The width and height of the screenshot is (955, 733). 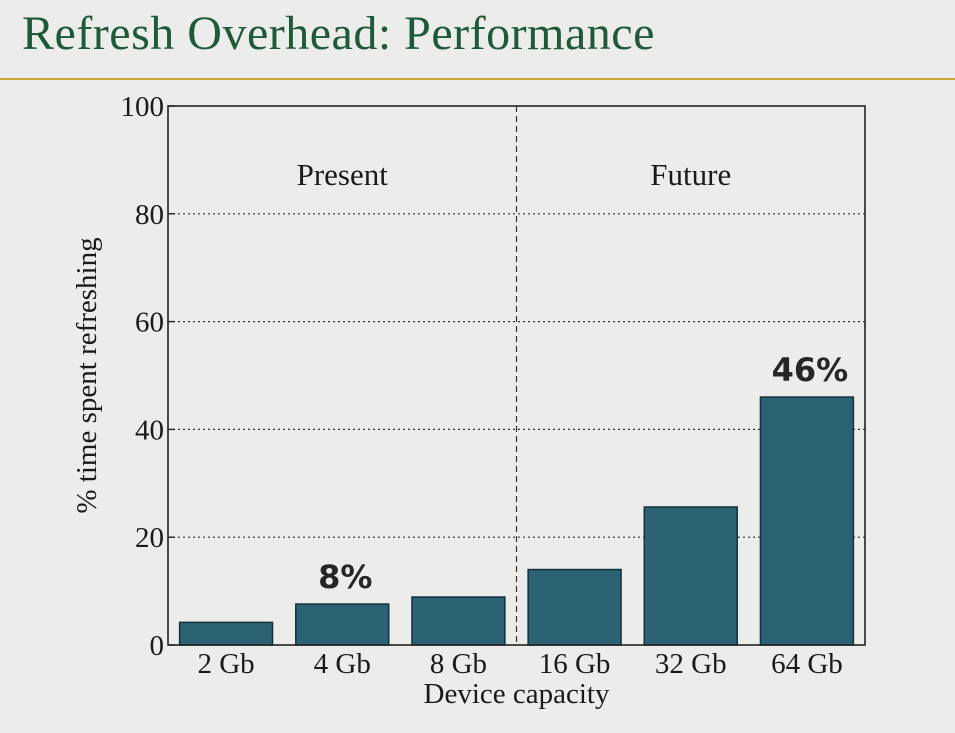 What do you see at coordinates (149, 538) in the screenshot?
I see `y-tick-label-20: 20` at bounding box center [149, 538].